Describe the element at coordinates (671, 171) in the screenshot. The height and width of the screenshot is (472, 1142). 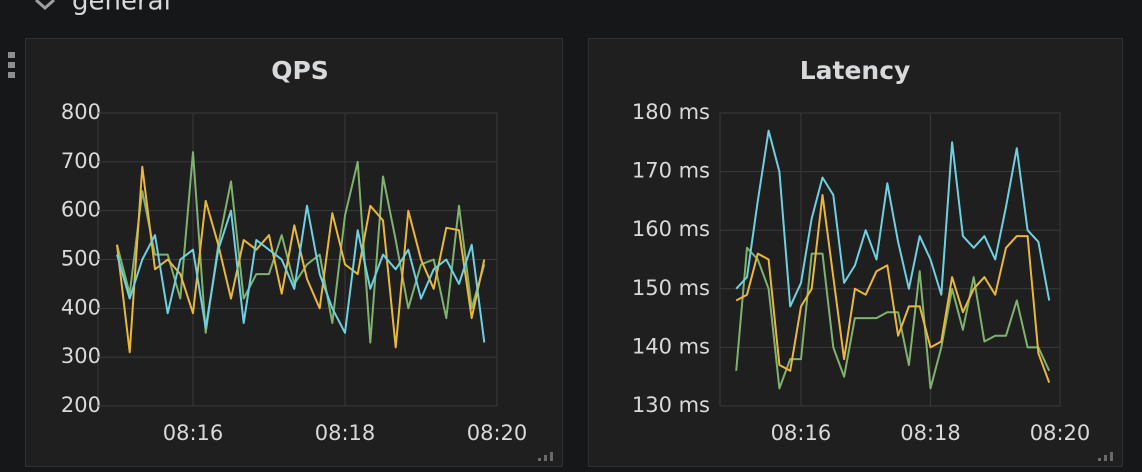
I see `y-tick-label: 170 ms` at that location.